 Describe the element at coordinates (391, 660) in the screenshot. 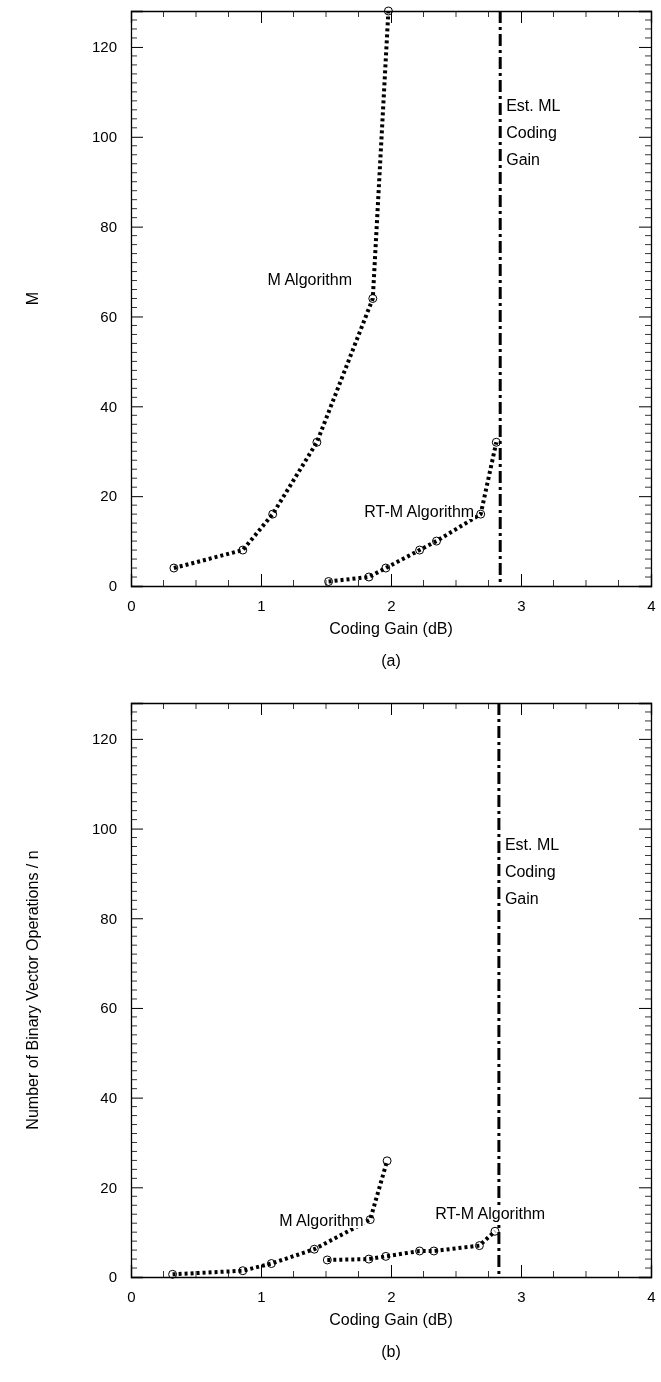

I see `text: (a)` at that location.